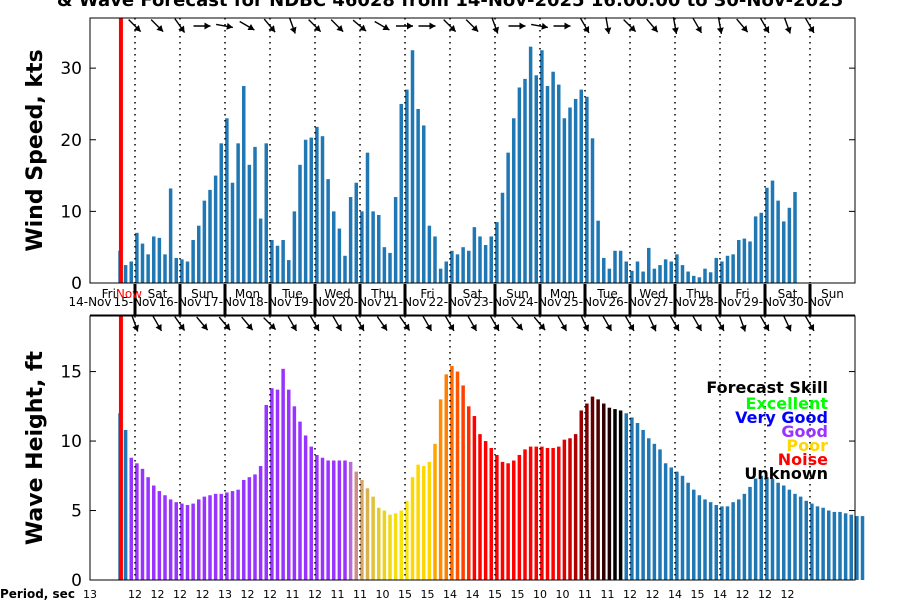 This screenshot has width=900, height=604. What do you see at coordinates (450, 594) in the screenshot?
I see `period-value: 14` at bounding box center [450, 594].